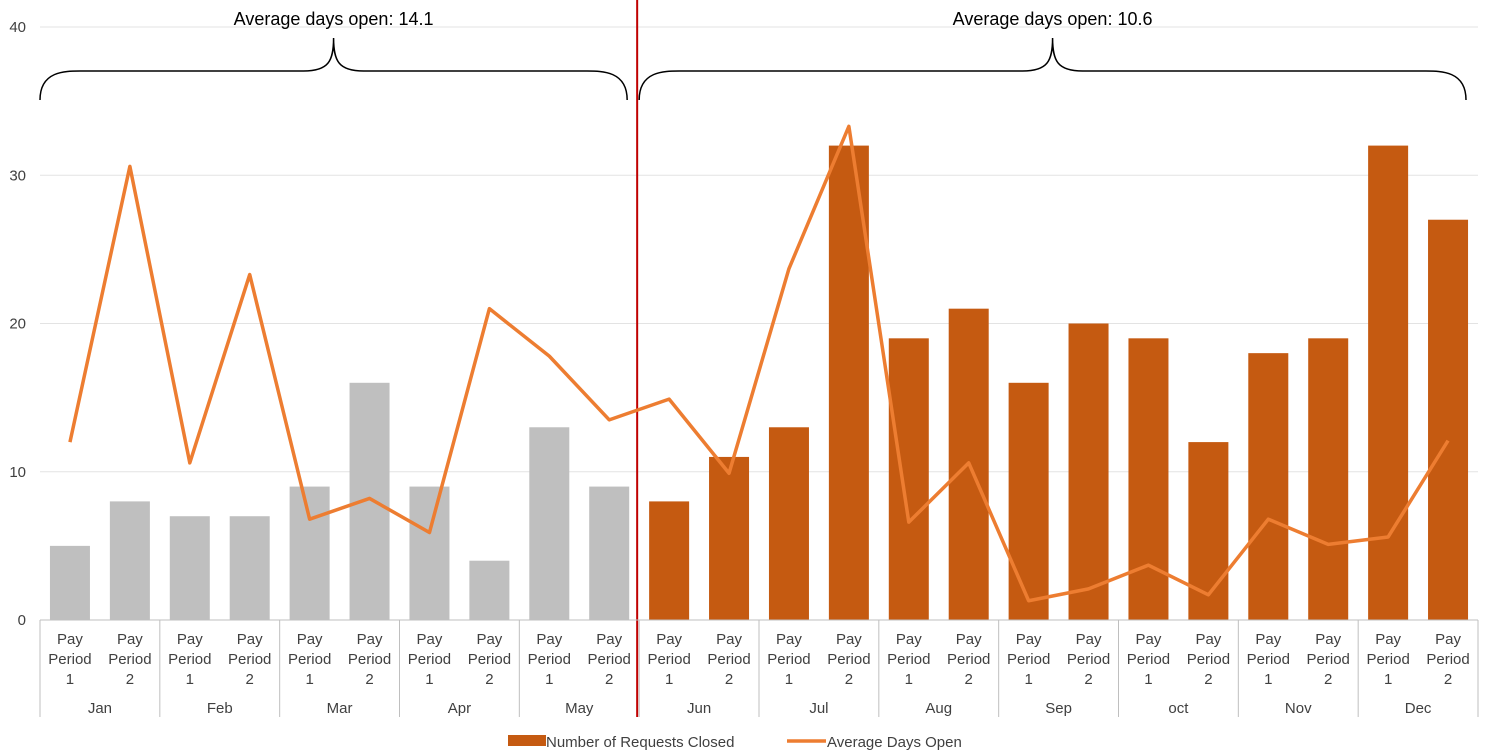 The height and width of the screenshot is (750, 1489). I want to click on y-tick-label: 40, so click(17, 27).